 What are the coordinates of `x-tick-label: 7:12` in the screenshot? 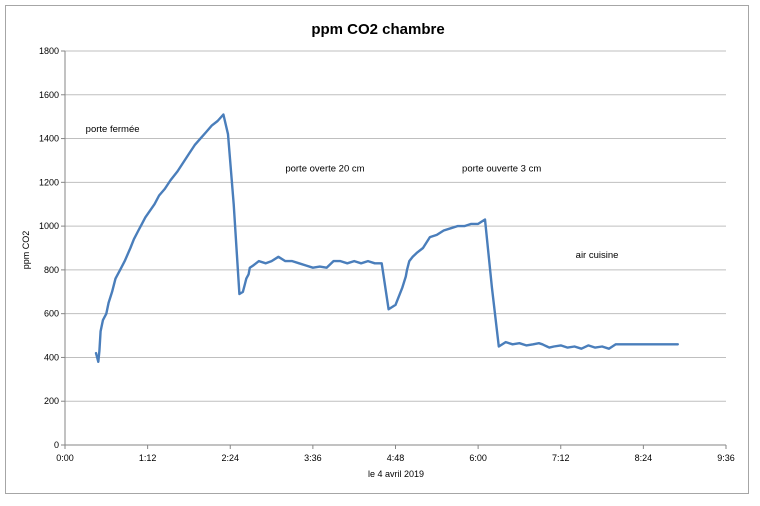 It's located at (561, 458).